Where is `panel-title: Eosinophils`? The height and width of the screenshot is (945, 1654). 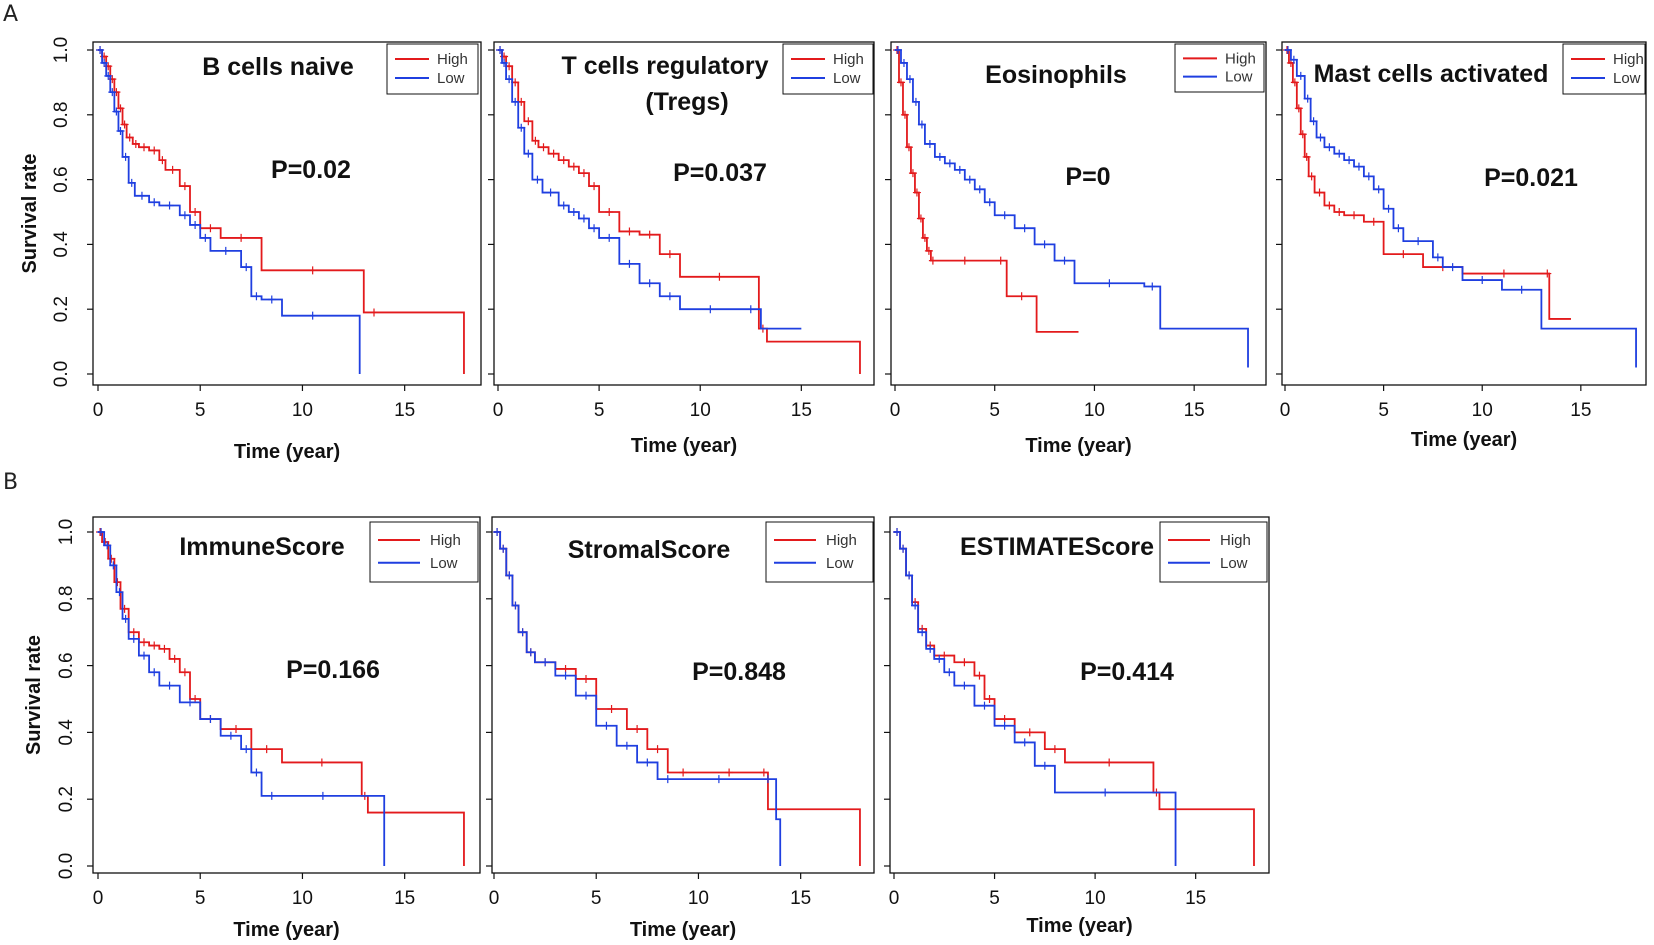
panel-title: Eosinophils is located at coordinates (1056, 75).